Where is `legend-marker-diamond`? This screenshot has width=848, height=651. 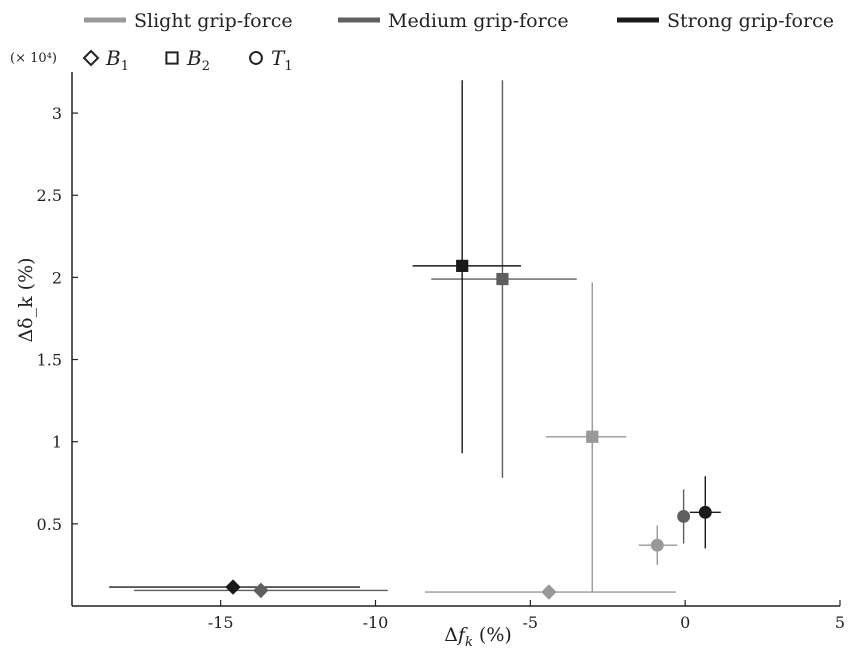 legend-marker-diamond is located at coordinates (91, 58).